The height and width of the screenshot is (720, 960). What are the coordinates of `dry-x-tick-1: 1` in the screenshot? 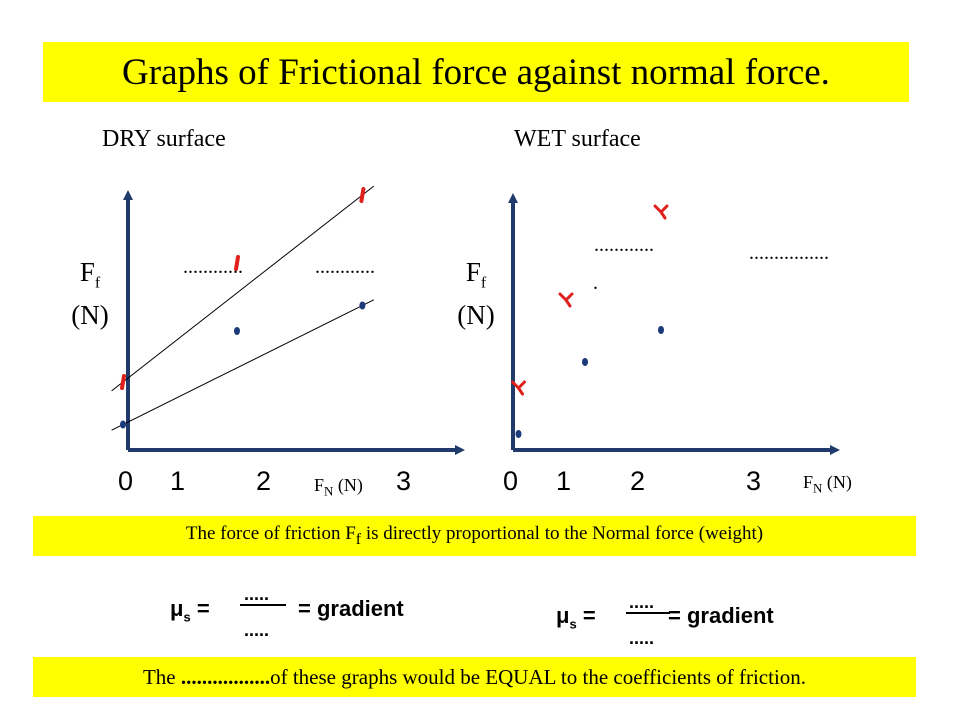 It's located at (178, 481).